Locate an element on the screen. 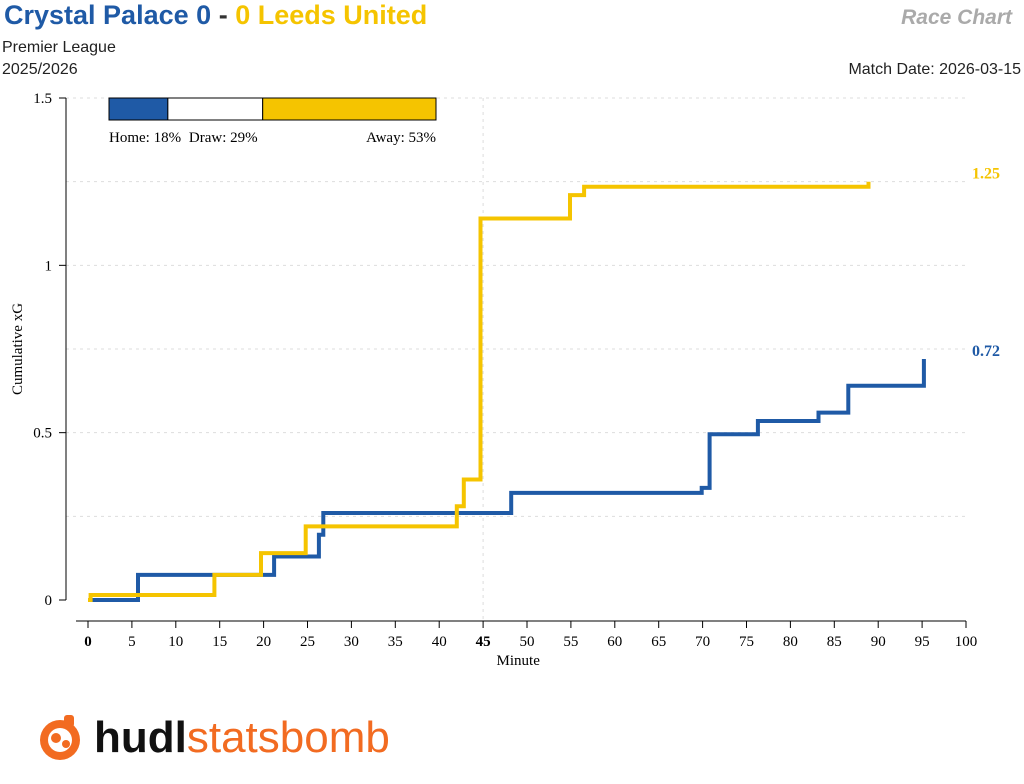 This screenshot has width=1024, height=784. x-tick-label: 25 is located at coordinates (307, 642).